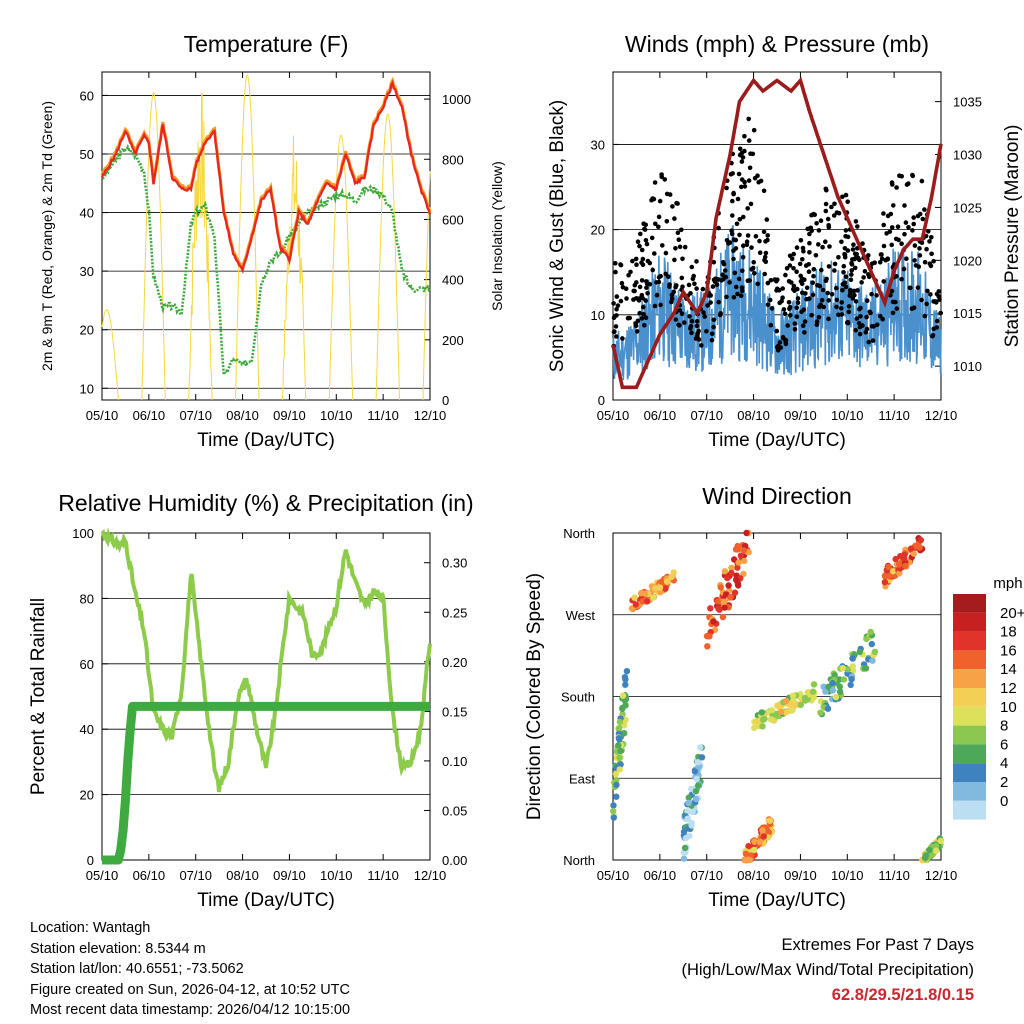 The width and height of the screenshot is (1024, 1024). Describe the element at coordinates (266, 176) in the screenshot. I see `t2m-line` at that location.